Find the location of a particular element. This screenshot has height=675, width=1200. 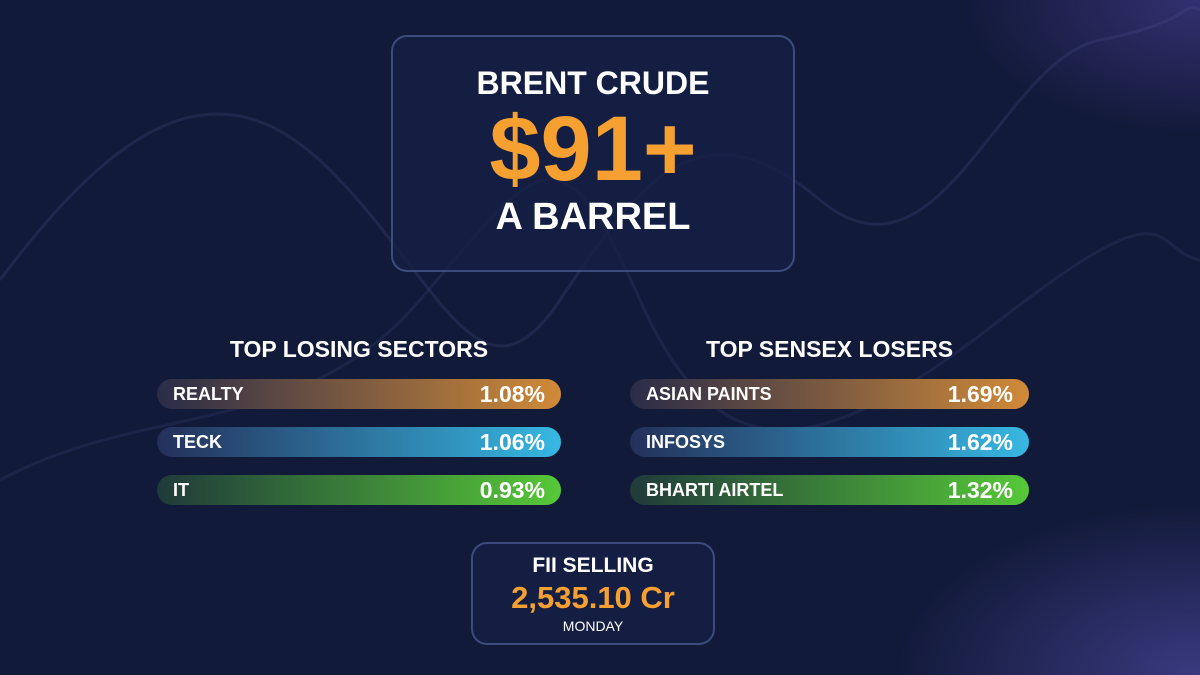

fii-title: FII SELLING is located at coordinates (593, 565).